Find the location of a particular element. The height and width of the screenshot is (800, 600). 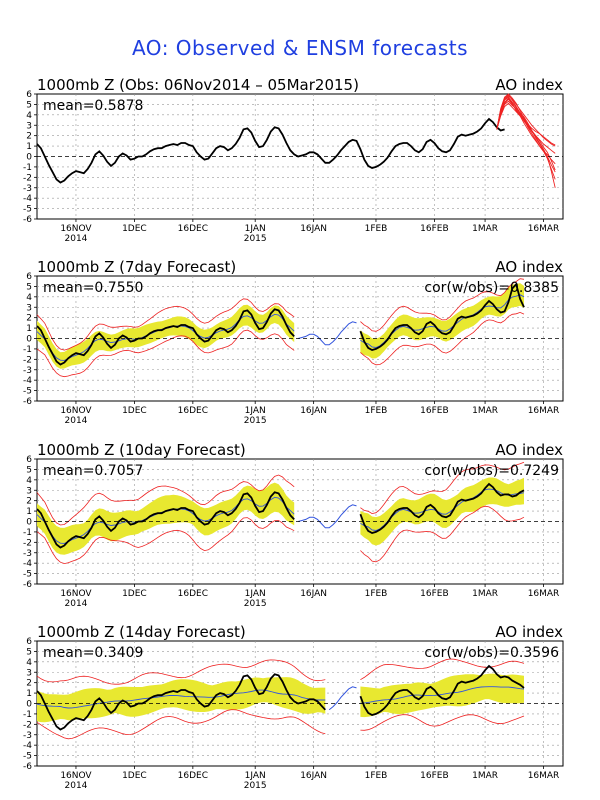

correlation-label: cor(w/obs)=0.7249 is located at coordinates (491, 471).